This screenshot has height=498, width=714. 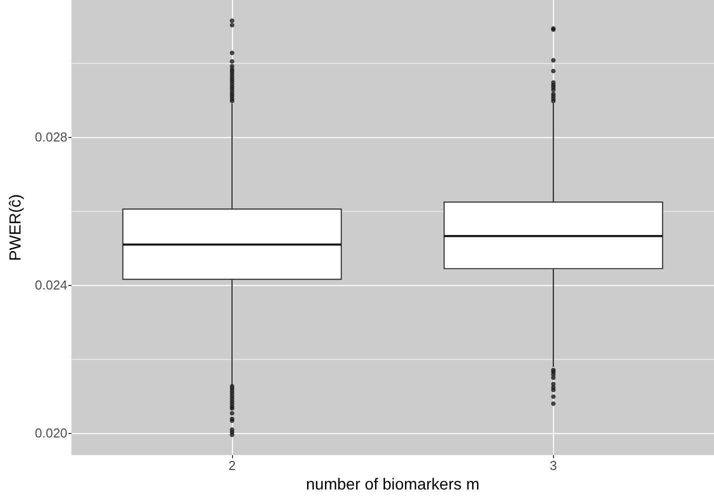 What do you see at coordinates (51, 432) in the screenshot?
I see `y-tick-label: 0.020` at bounding box center [51, 432].